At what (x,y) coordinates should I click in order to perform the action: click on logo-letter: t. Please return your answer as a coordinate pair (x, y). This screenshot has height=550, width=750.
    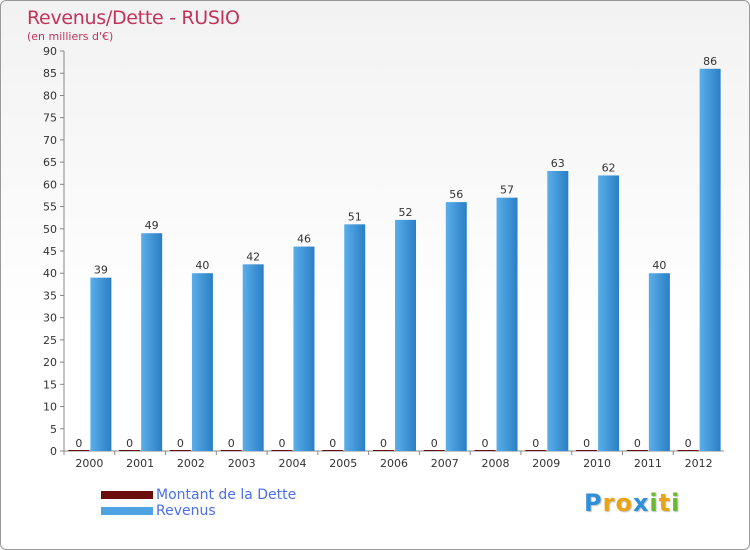
    Looking at the image, I should click on (665, 503).